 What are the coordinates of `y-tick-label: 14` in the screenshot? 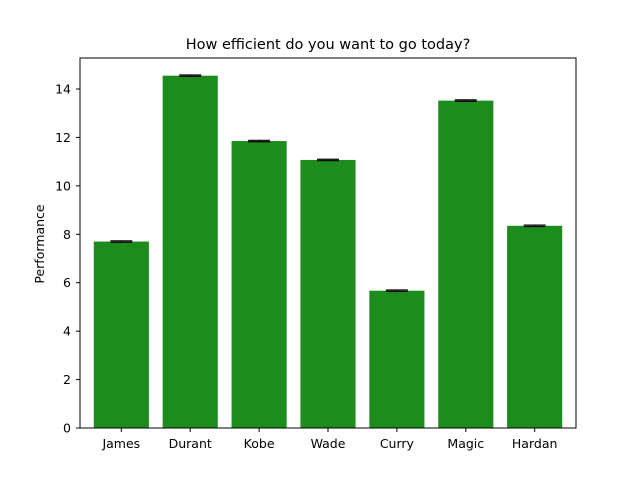 It's located at (63, 88).